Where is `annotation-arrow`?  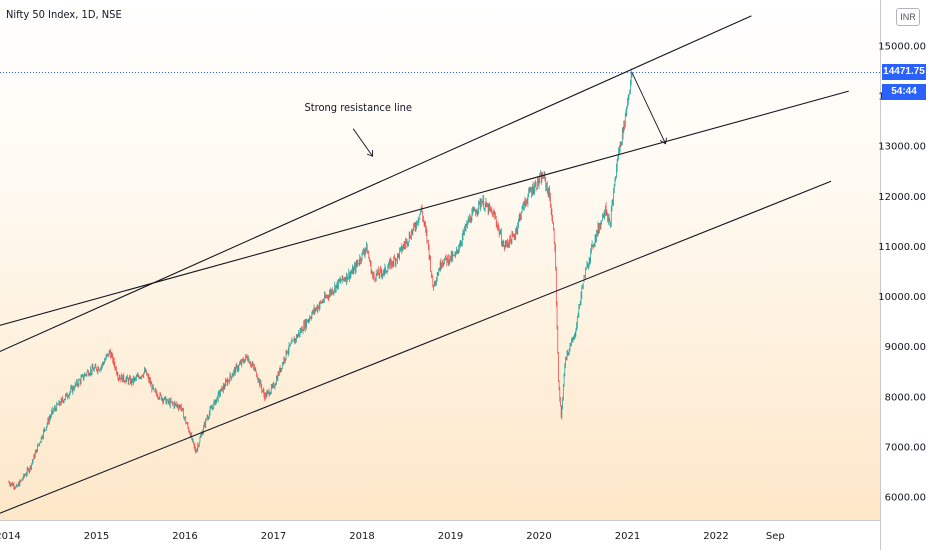
annotation-arrow is located at coordinates (362, 142).